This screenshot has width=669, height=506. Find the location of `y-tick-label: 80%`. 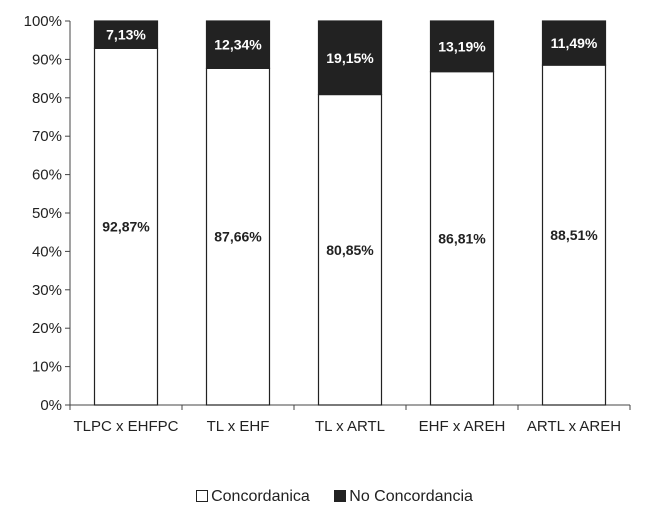

y-tick-label: 80% is located at coordinates (47, 98).